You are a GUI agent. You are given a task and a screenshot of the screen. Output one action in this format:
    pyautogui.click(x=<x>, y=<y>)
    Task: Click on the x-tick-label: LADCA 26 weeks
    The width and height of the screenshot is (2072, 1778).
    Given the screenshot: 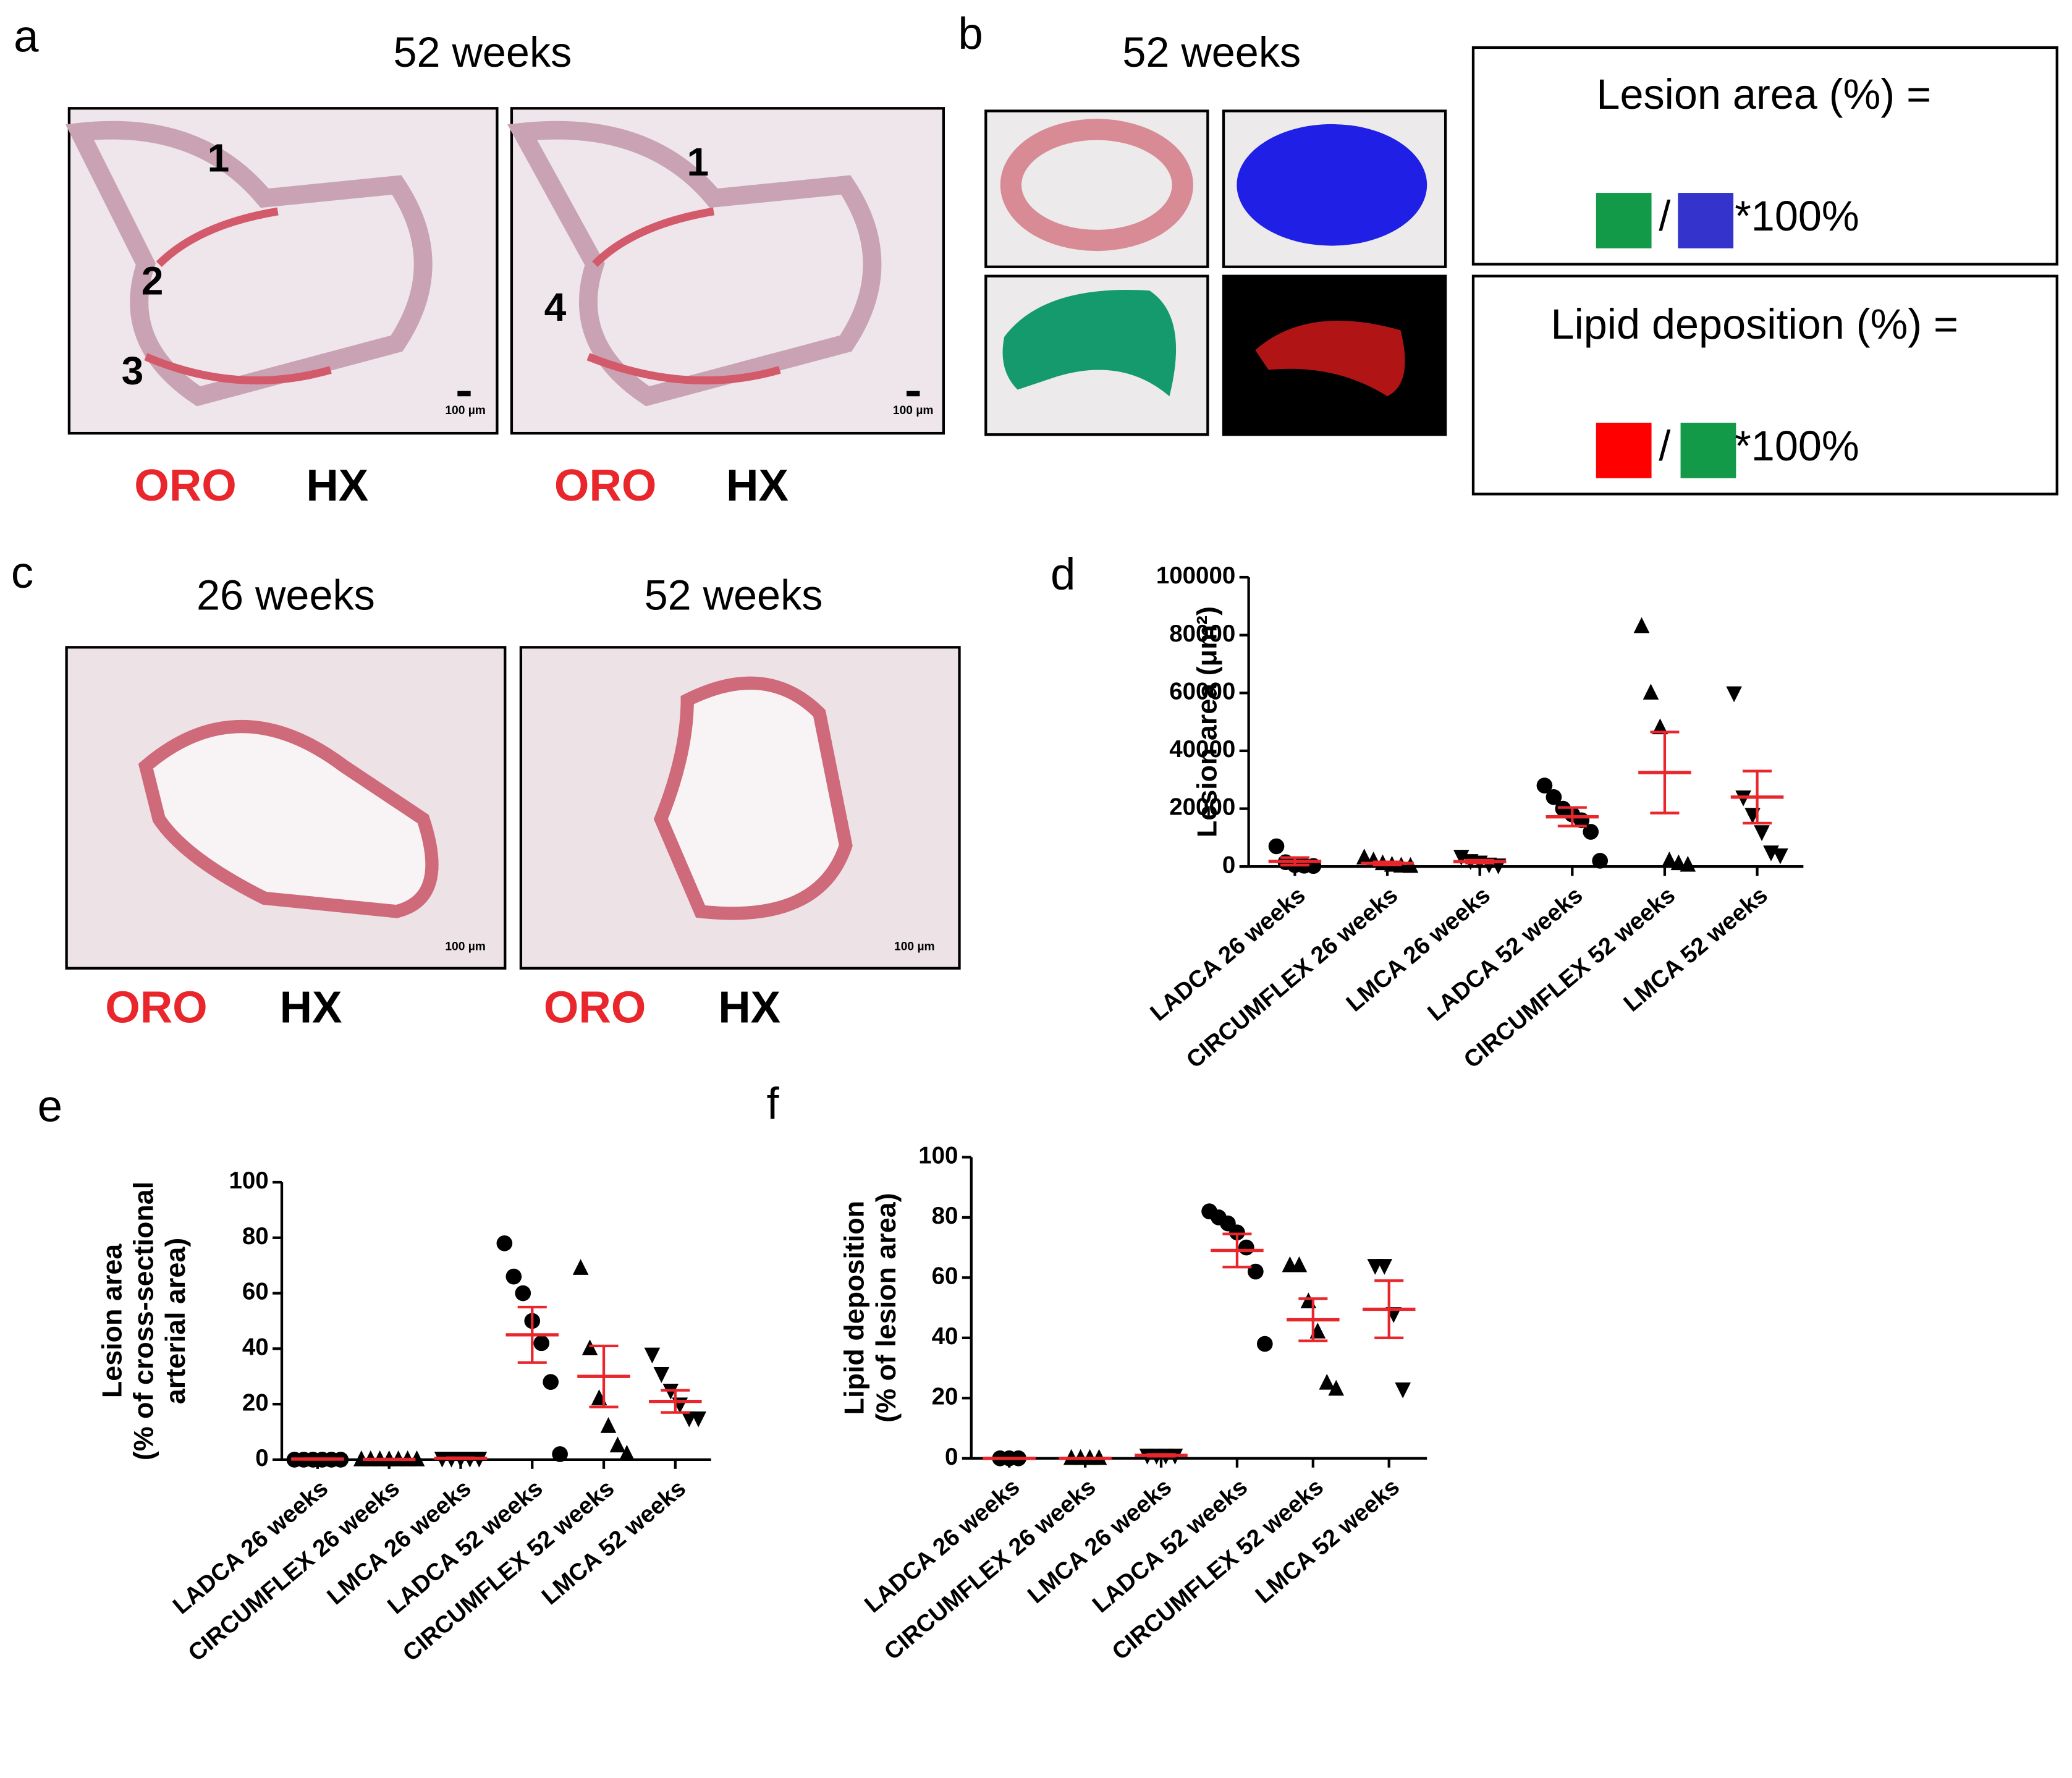 What is the action you would take?
    pyautogui.click(x=1227, y=954)
    